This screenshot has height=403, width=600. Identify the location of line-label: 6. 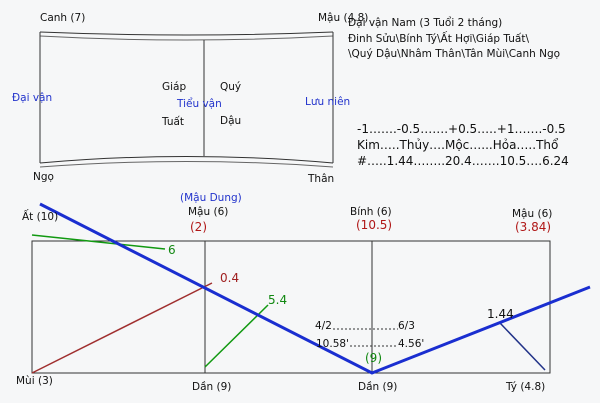
(172, 250).